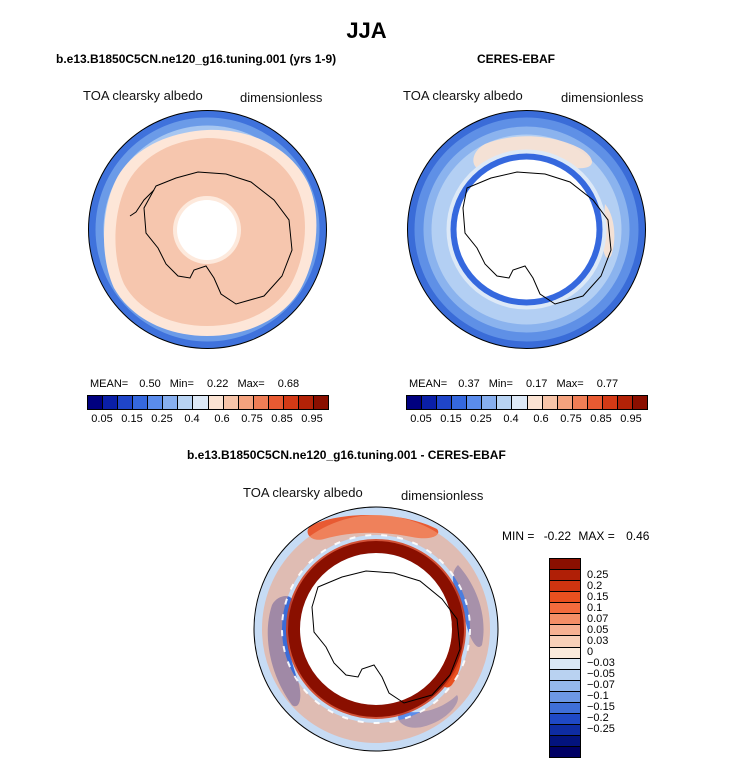  I want to click on diff-colorbar-tick-label: 0.15, so click(598, 596).